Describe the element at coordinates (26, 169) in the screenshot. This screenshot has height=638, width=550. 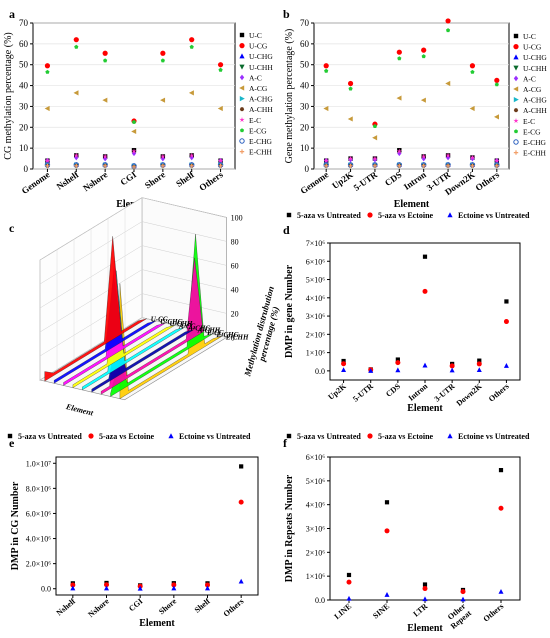
I see `y-tick-label: 0` at that location.